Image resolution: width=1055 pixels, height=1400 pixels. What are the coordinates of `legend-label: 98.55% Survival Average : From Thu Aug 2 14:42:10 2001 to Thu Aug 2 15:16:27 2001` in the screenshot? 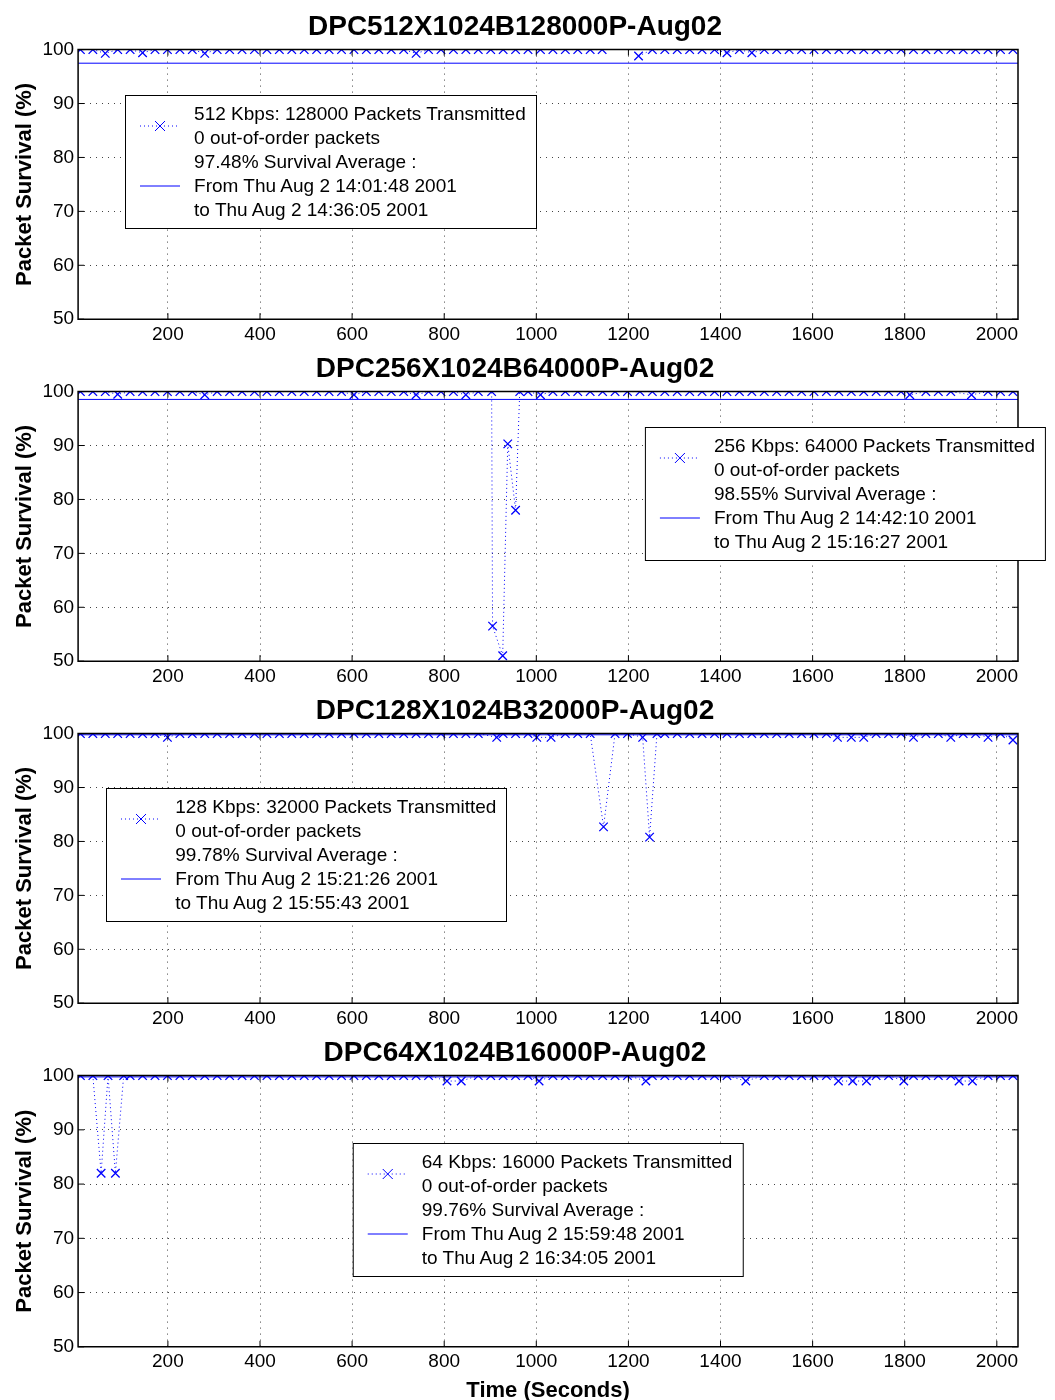 It's located at (845, 517).